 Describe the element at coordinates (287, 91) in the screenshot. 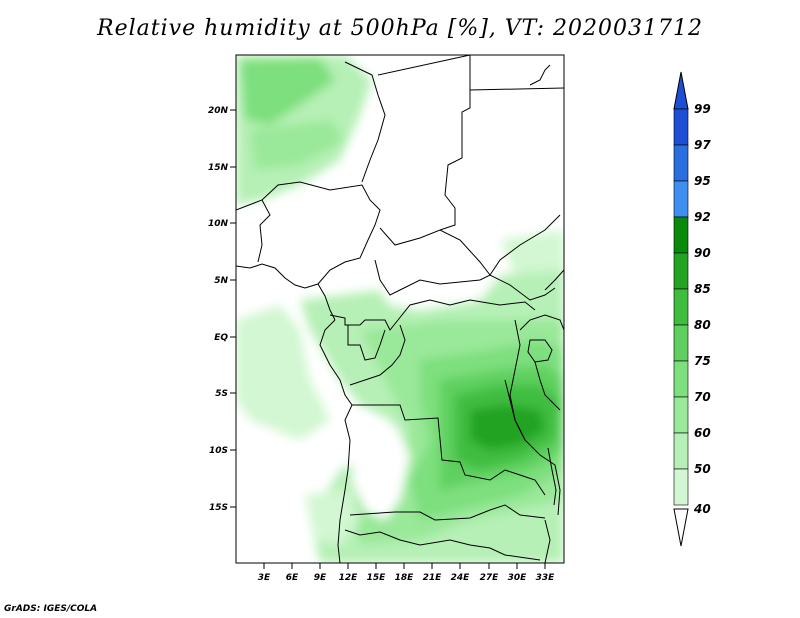

I see `humidity-area-northwest-core` at that location.